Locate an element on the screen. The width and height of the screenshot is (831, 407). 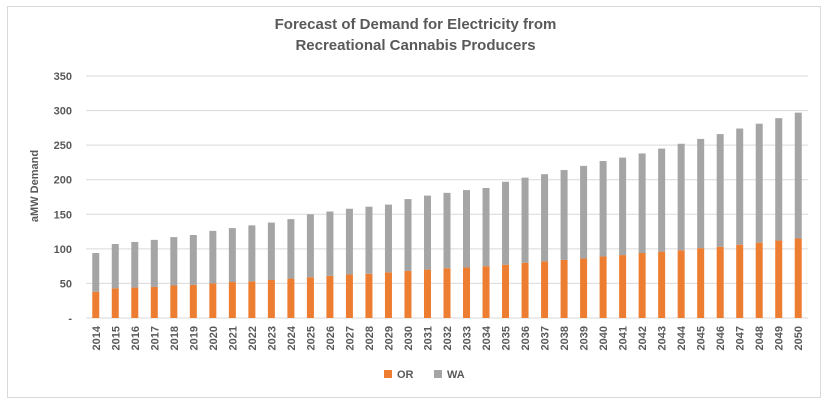
y-tick-label: 250 is located at coordinates (63, 146).